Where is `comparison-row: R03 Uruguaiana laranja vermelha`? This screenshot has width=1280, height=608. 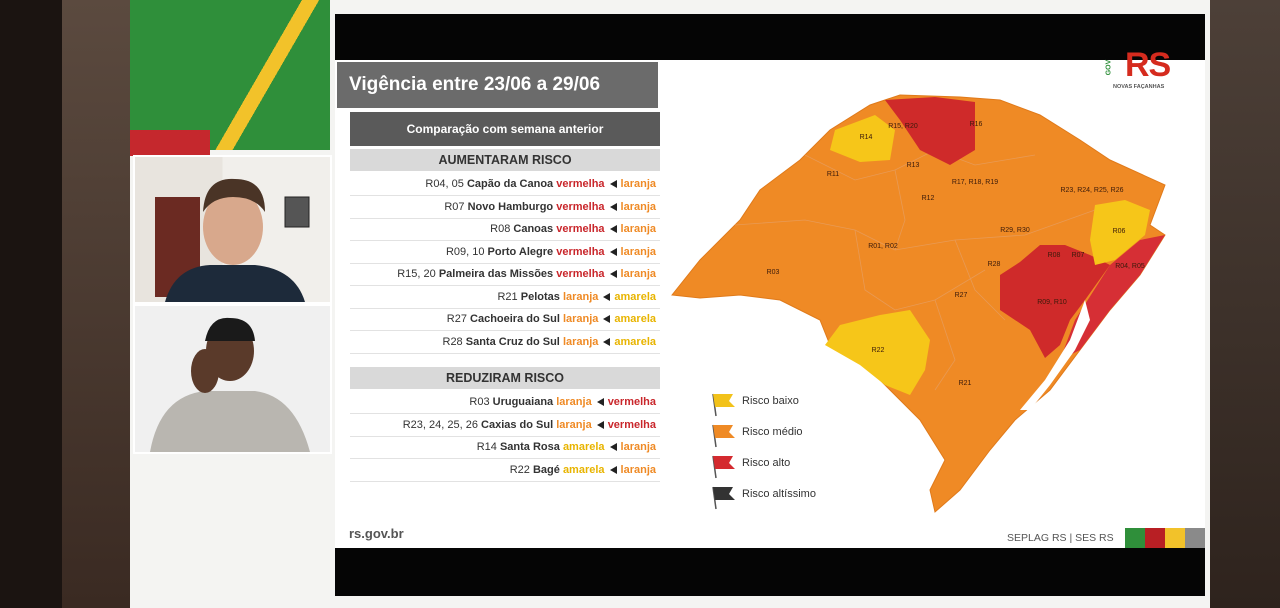
comparison-row: R03 Uruguaiana laranja vermelha is located at coordinates (505, 402).